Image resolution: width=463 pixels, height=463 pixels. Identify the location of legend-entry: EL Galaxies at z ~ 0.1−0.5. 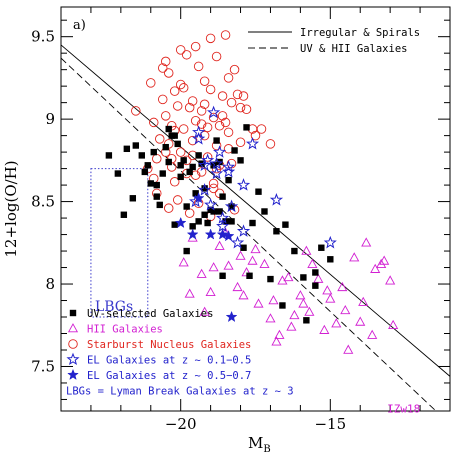
(169, 361).